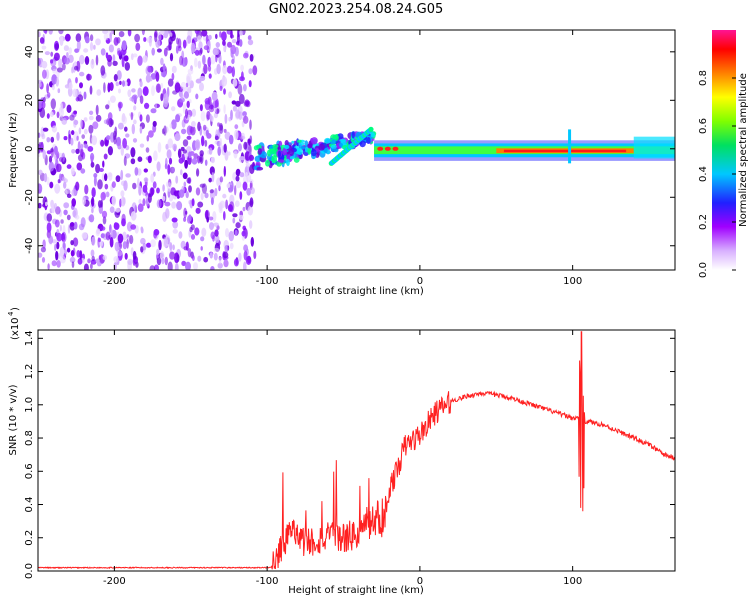 Image resolution: width=750 pixels, height=600 pixels. What do you see at coordinates (703, 222) in the screenshot?
I see `colorbar-tick-label: 0.2` at bounding box center [703, 222].